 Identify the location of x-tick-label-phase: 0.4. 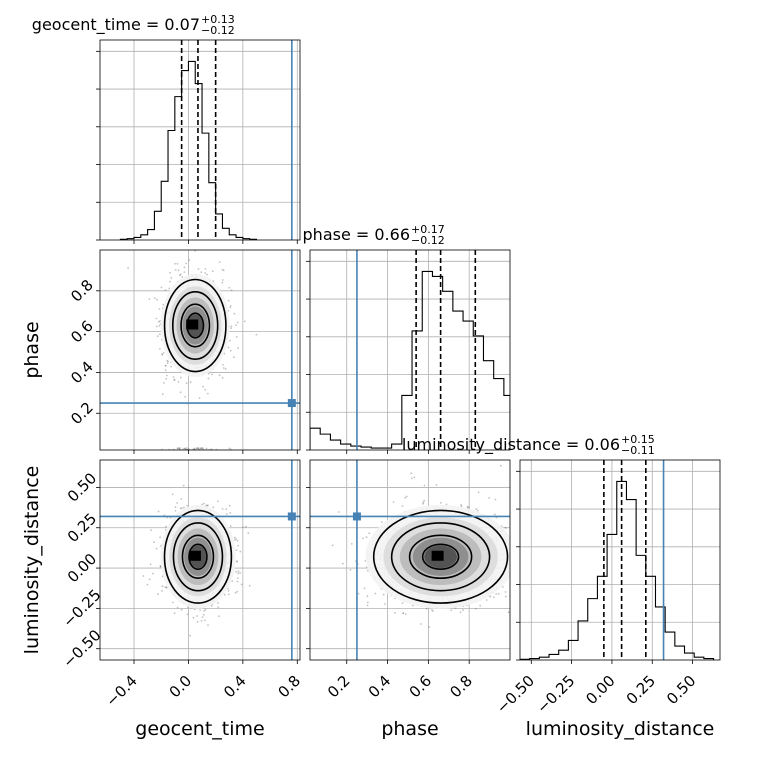
(380, 687).